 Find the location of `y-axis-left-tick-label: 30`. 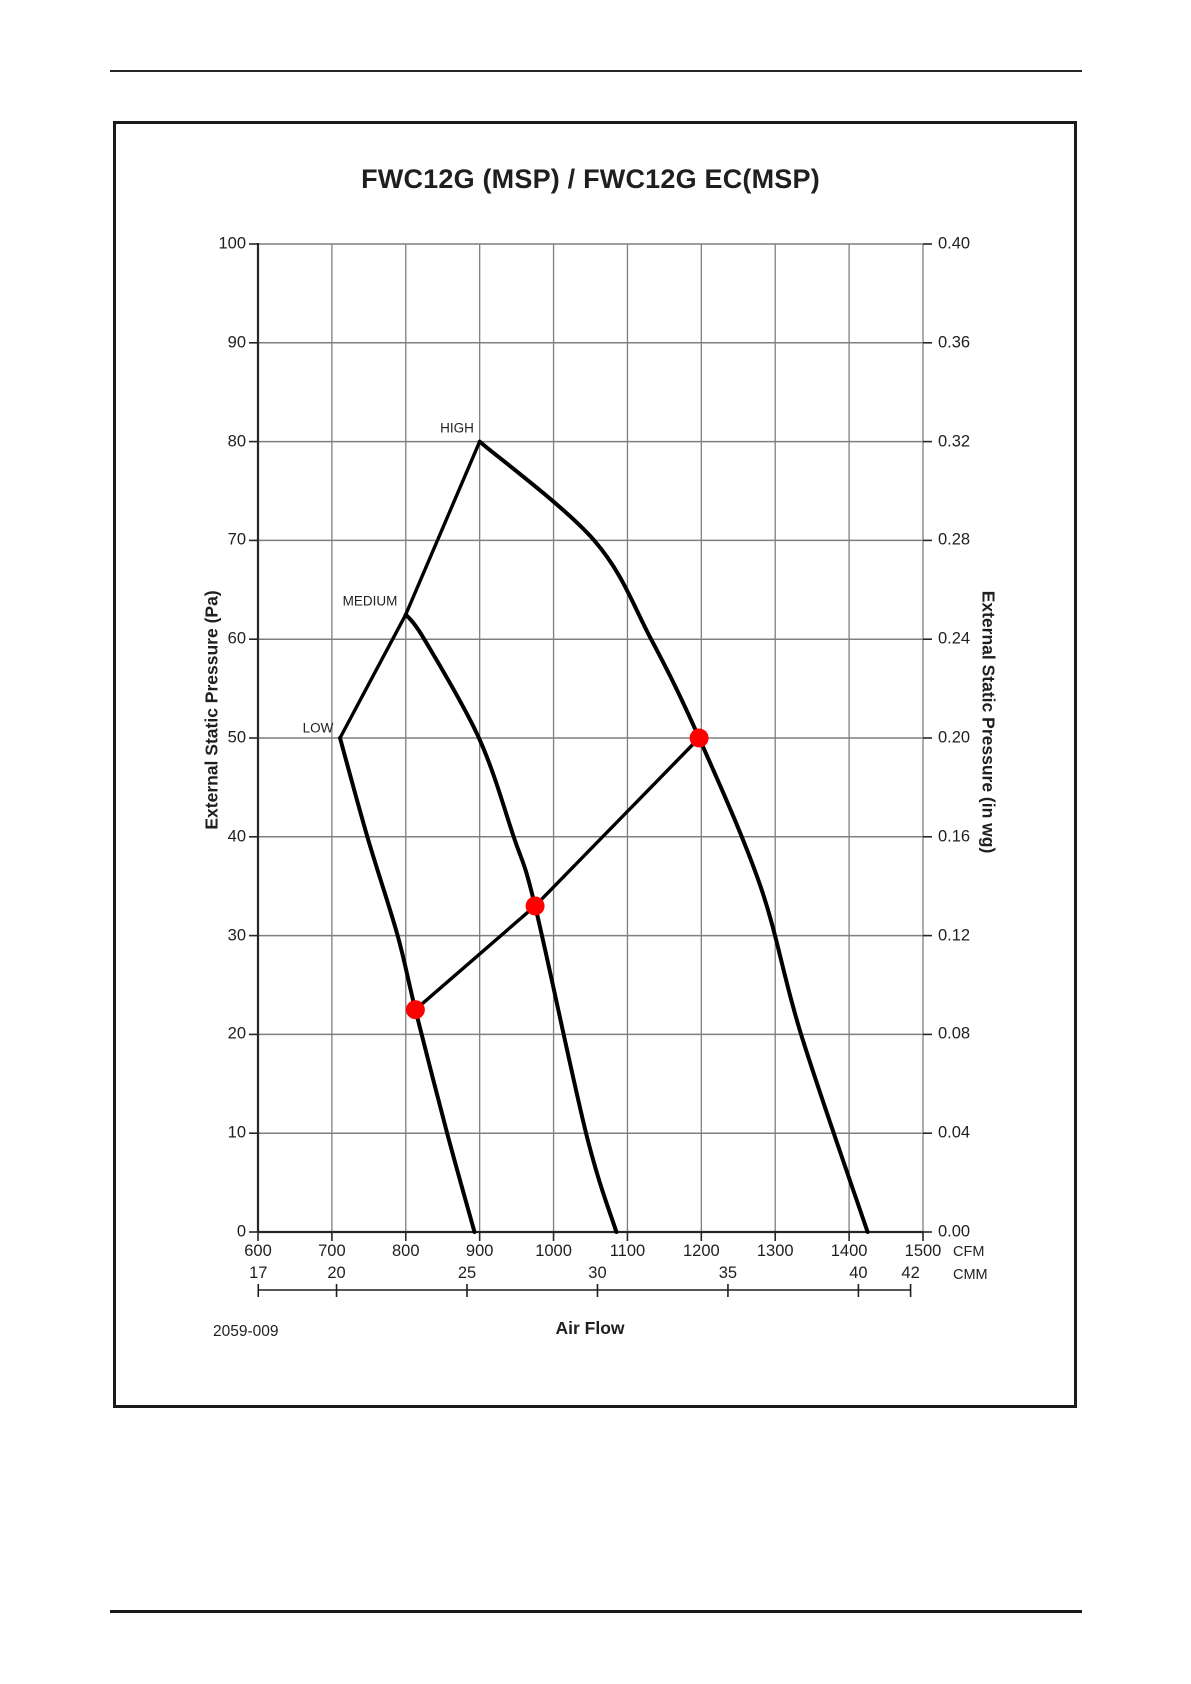

y-axis-left-tick-label: 30 is located at coordinates (236, 935).